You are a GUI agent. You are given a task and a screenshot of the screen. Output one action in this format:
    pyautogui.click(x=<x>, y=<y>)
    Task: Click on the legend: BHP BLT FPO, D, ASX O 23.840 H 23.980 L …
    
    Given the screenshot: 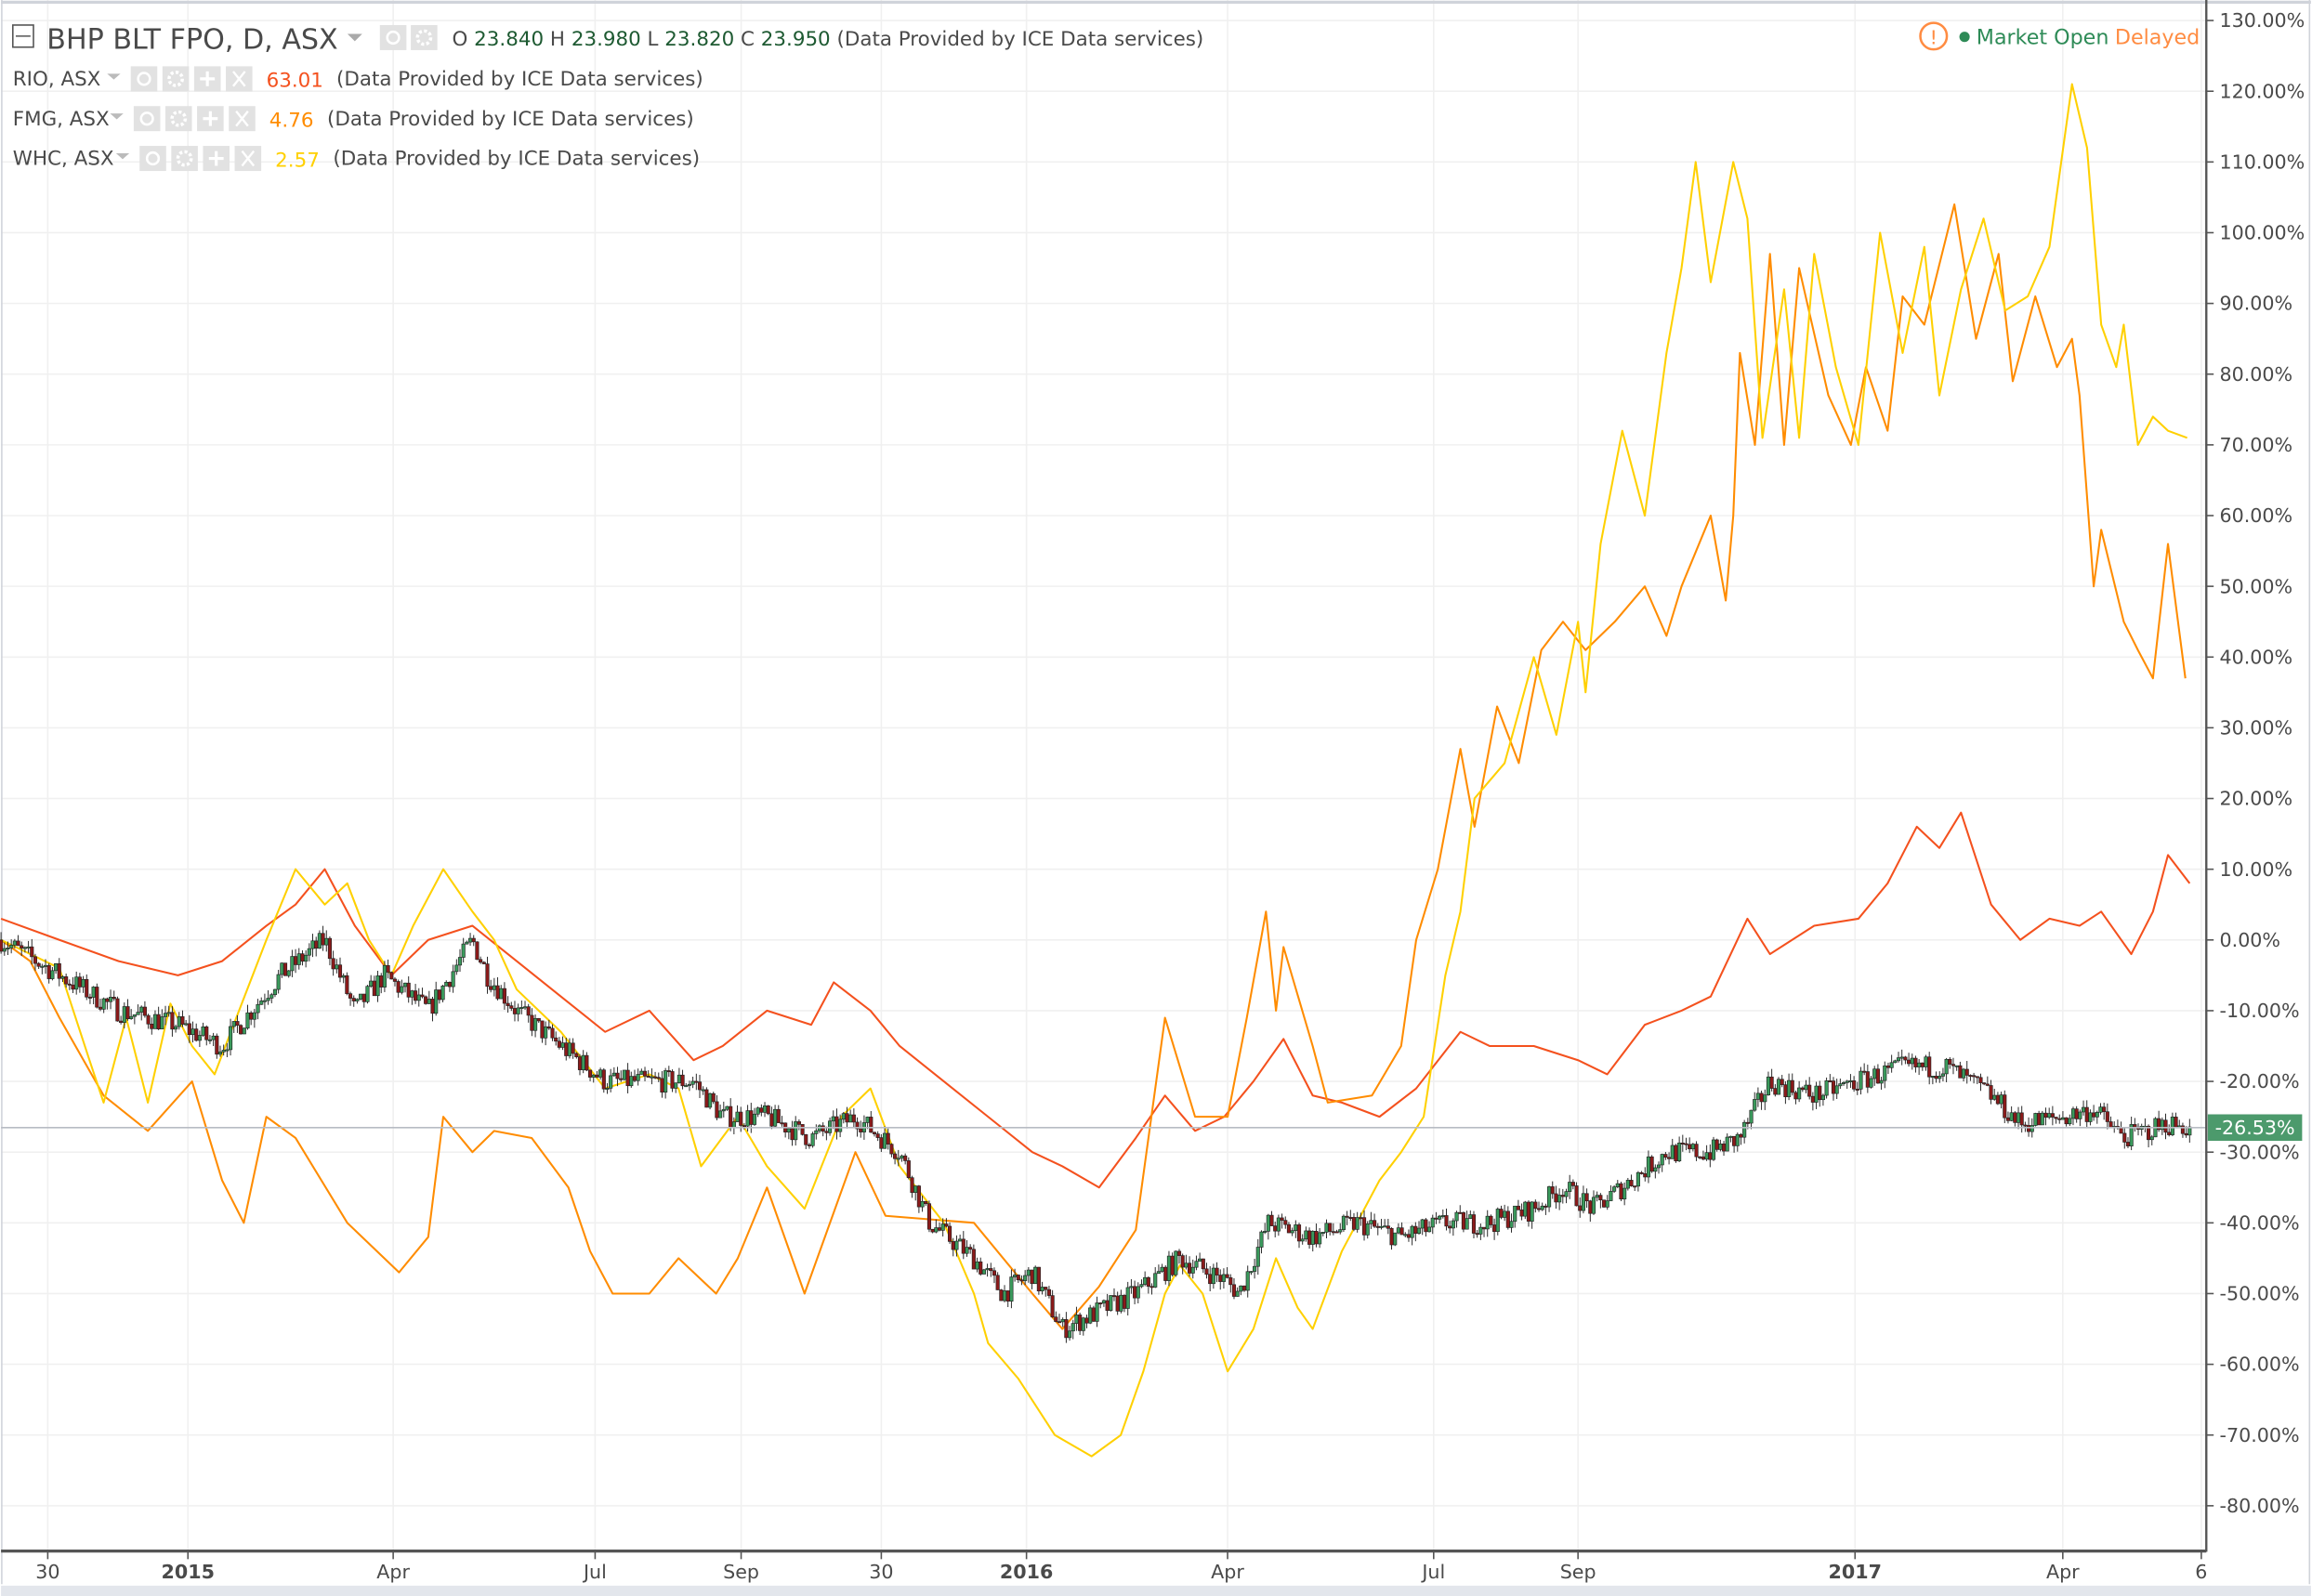 What is the action you would take?
    pyautogui.click(x=607, y=97)
    